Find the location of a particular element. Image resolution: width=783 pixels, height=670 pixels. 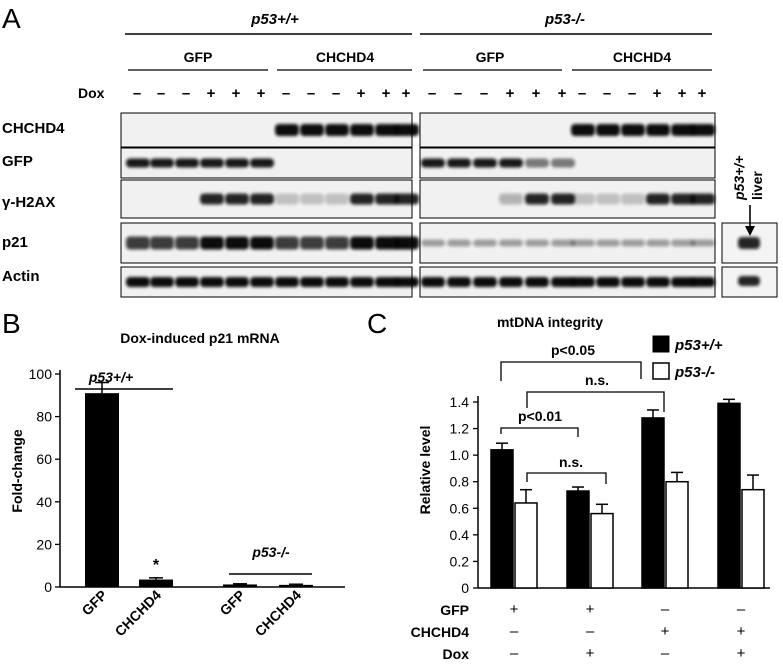

blot-frame is located at coordinates (567, 130).